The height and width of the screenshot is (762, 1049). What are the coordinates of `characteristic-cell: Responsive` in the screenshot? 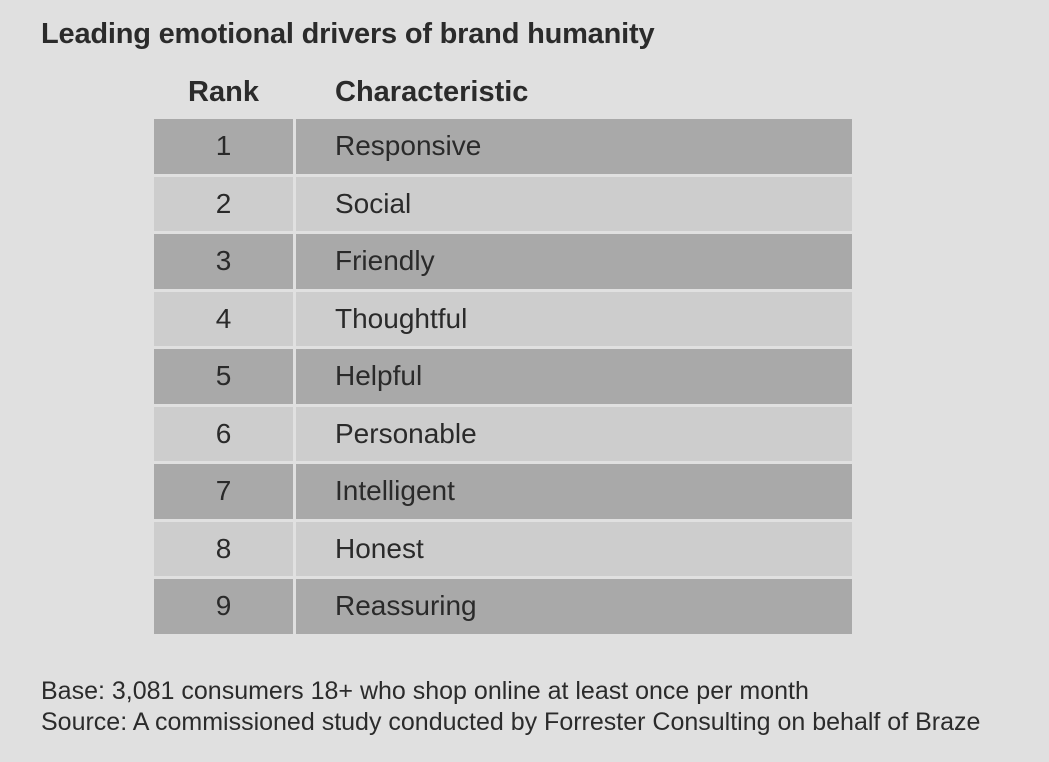 It's located at (574, 146).